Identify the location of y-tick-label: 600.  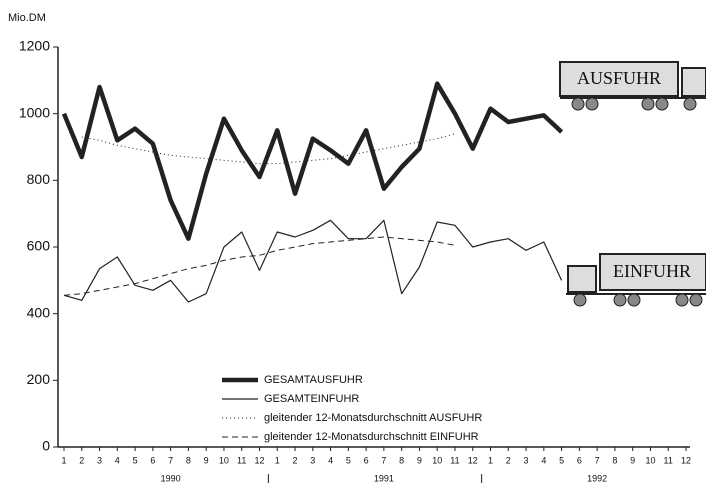
(39, 246).